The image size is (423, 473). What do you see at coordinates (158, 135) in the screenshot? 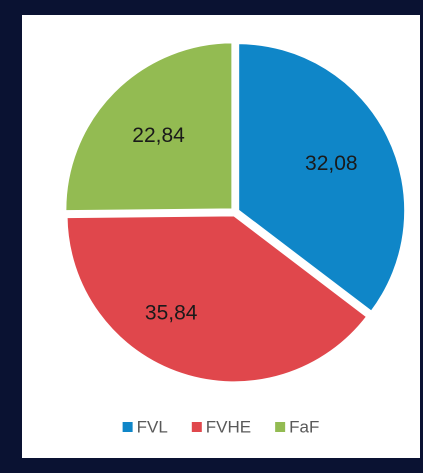
I see `data-label: 22,84` at bounding box center [158, 135].